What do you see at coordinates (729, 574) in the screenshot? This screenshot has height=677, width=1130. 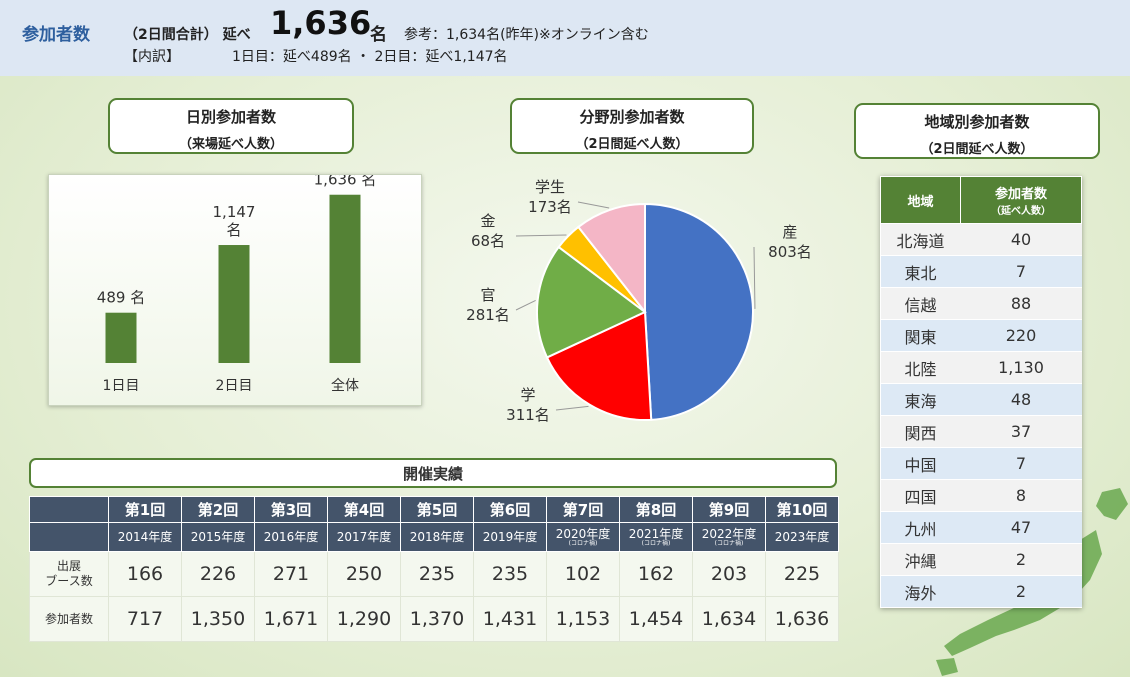 I see `booth-count-9: 203` at bounding box center [729, 574].